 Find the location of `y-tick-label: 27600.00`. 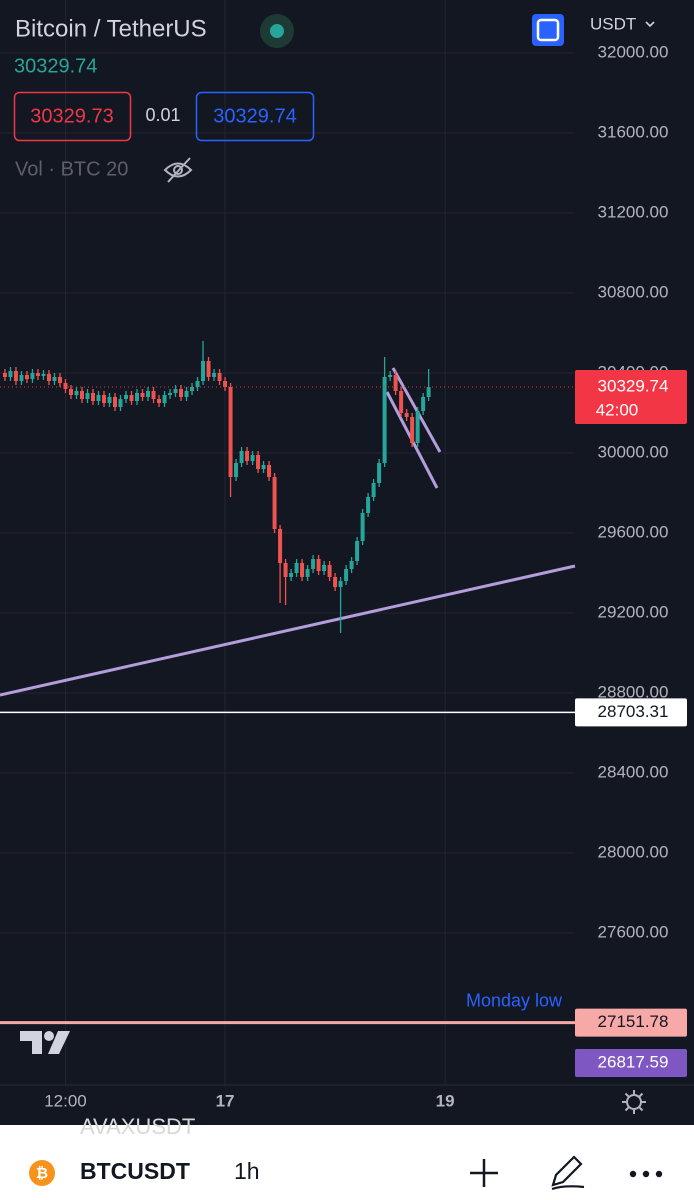

y-tick-label: 27600.00 is located at coordinates (633, 931).